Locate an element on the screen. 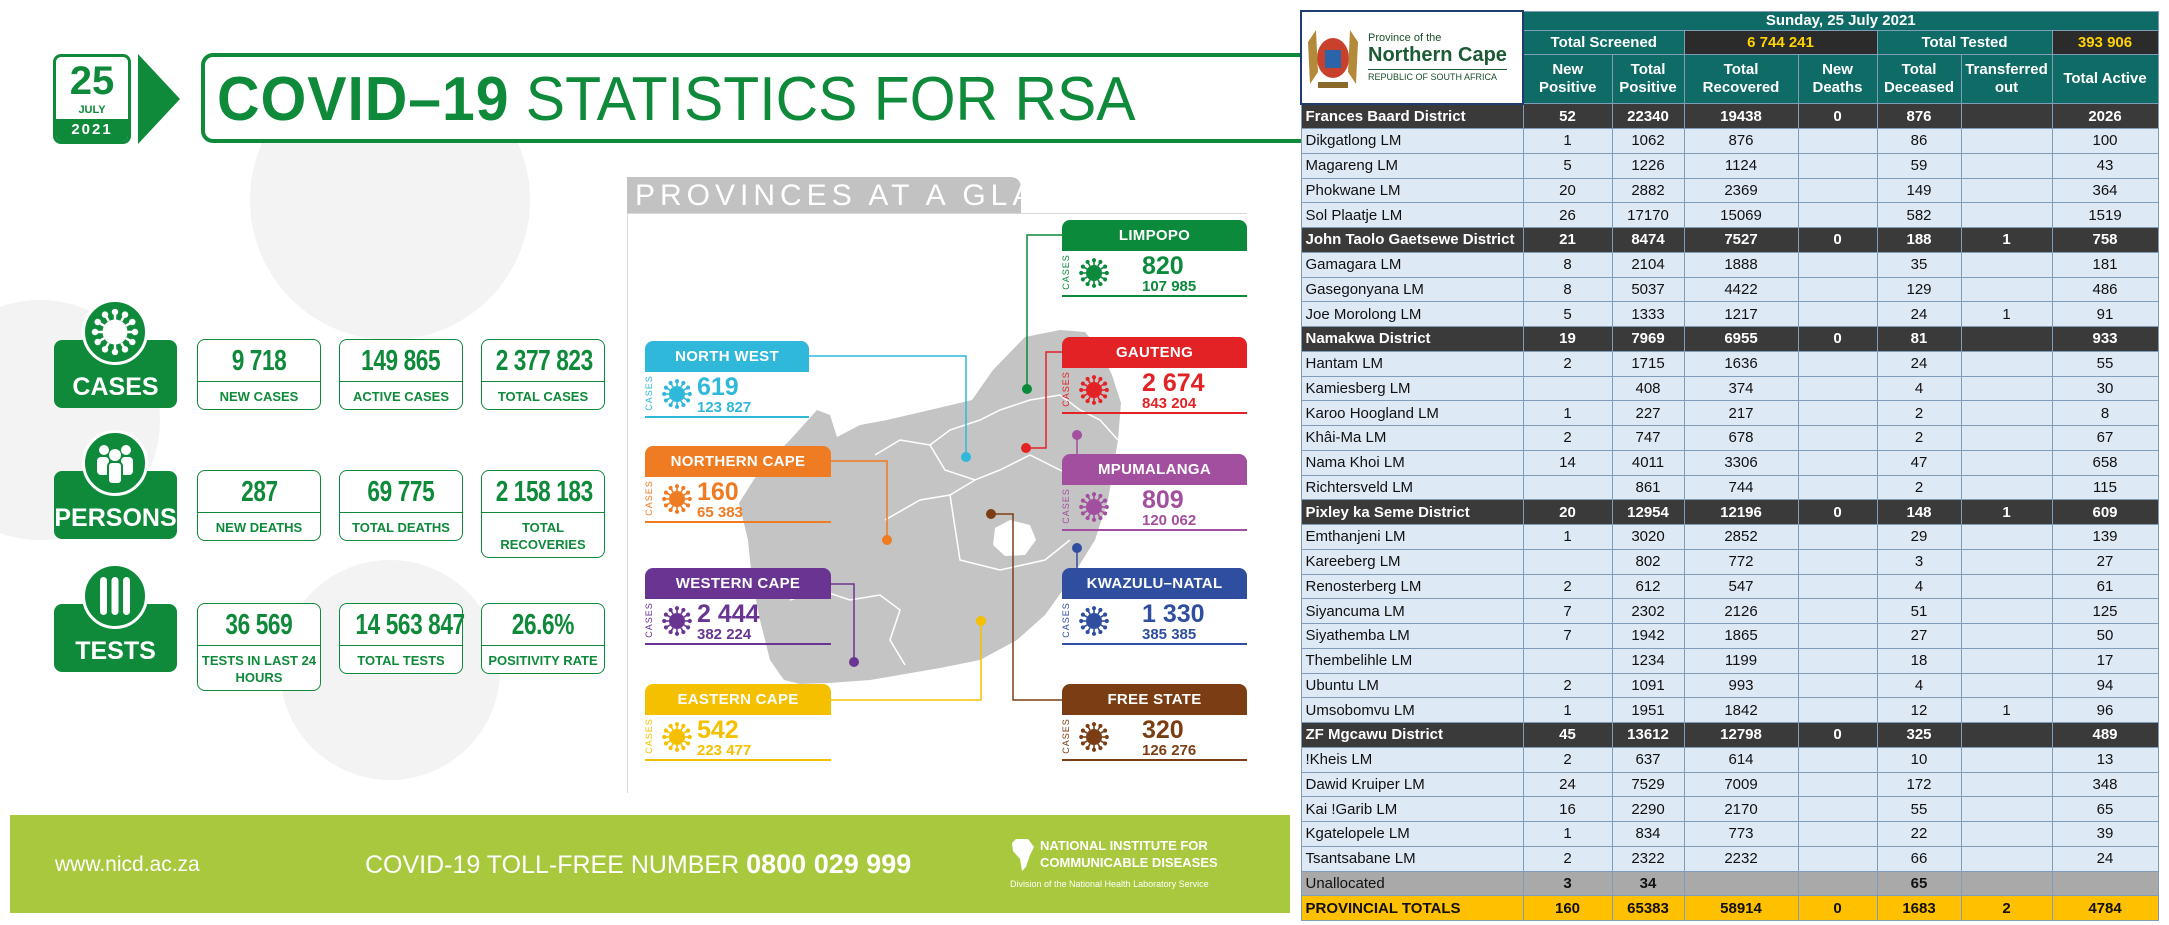 Image resolution: width=2169 pixels, height=925 pixels. stat-value: 2 377 823 is located at coordinates (543, 361).